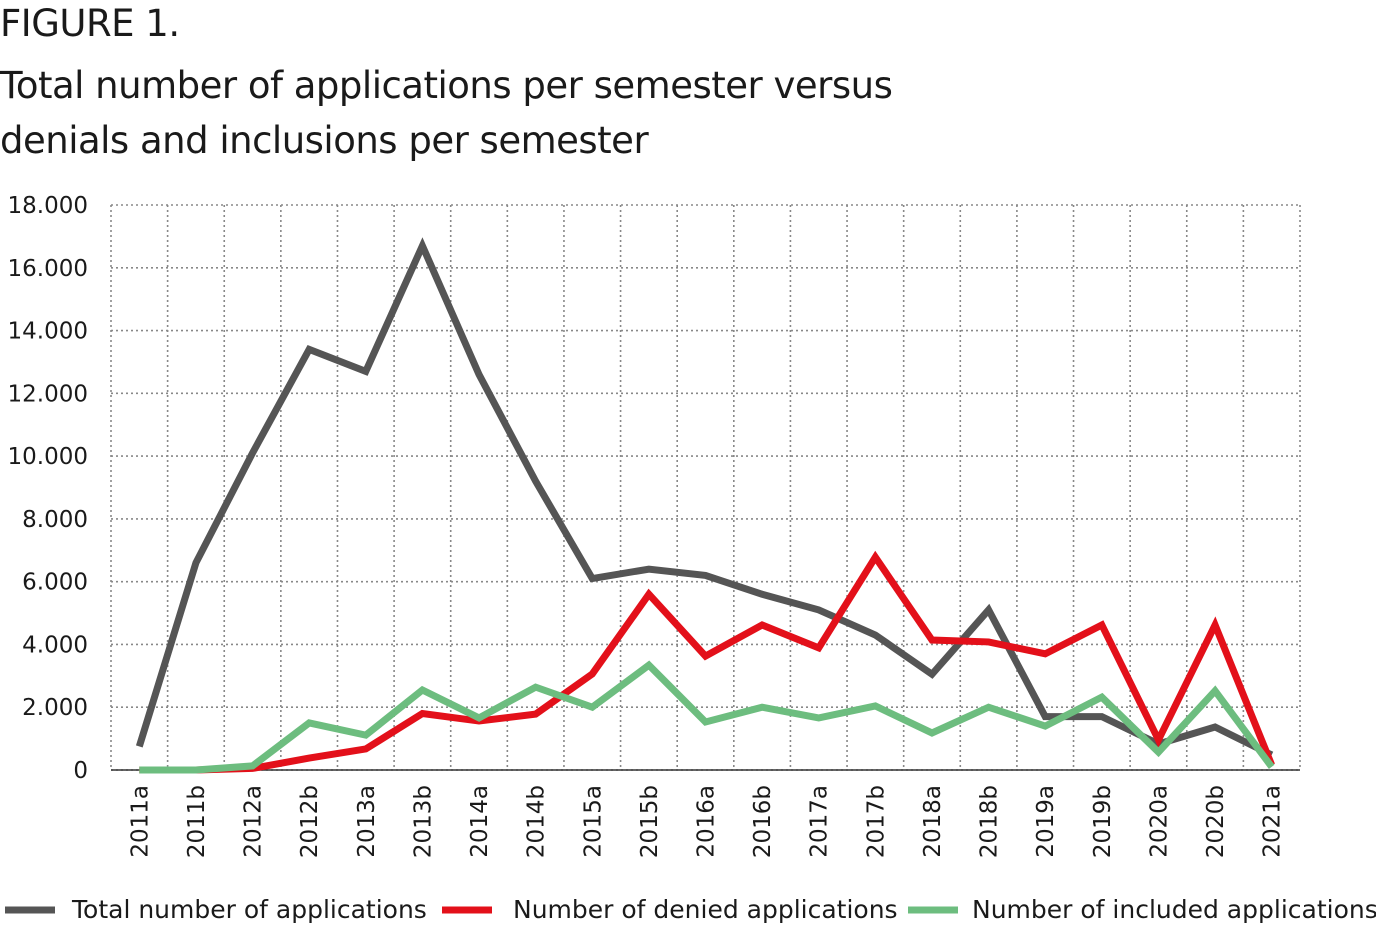  What do you see at coordinates (367, 821) in the screenshot?
I see `x-tick-label: 2013a` at bounding box center [367, 821].